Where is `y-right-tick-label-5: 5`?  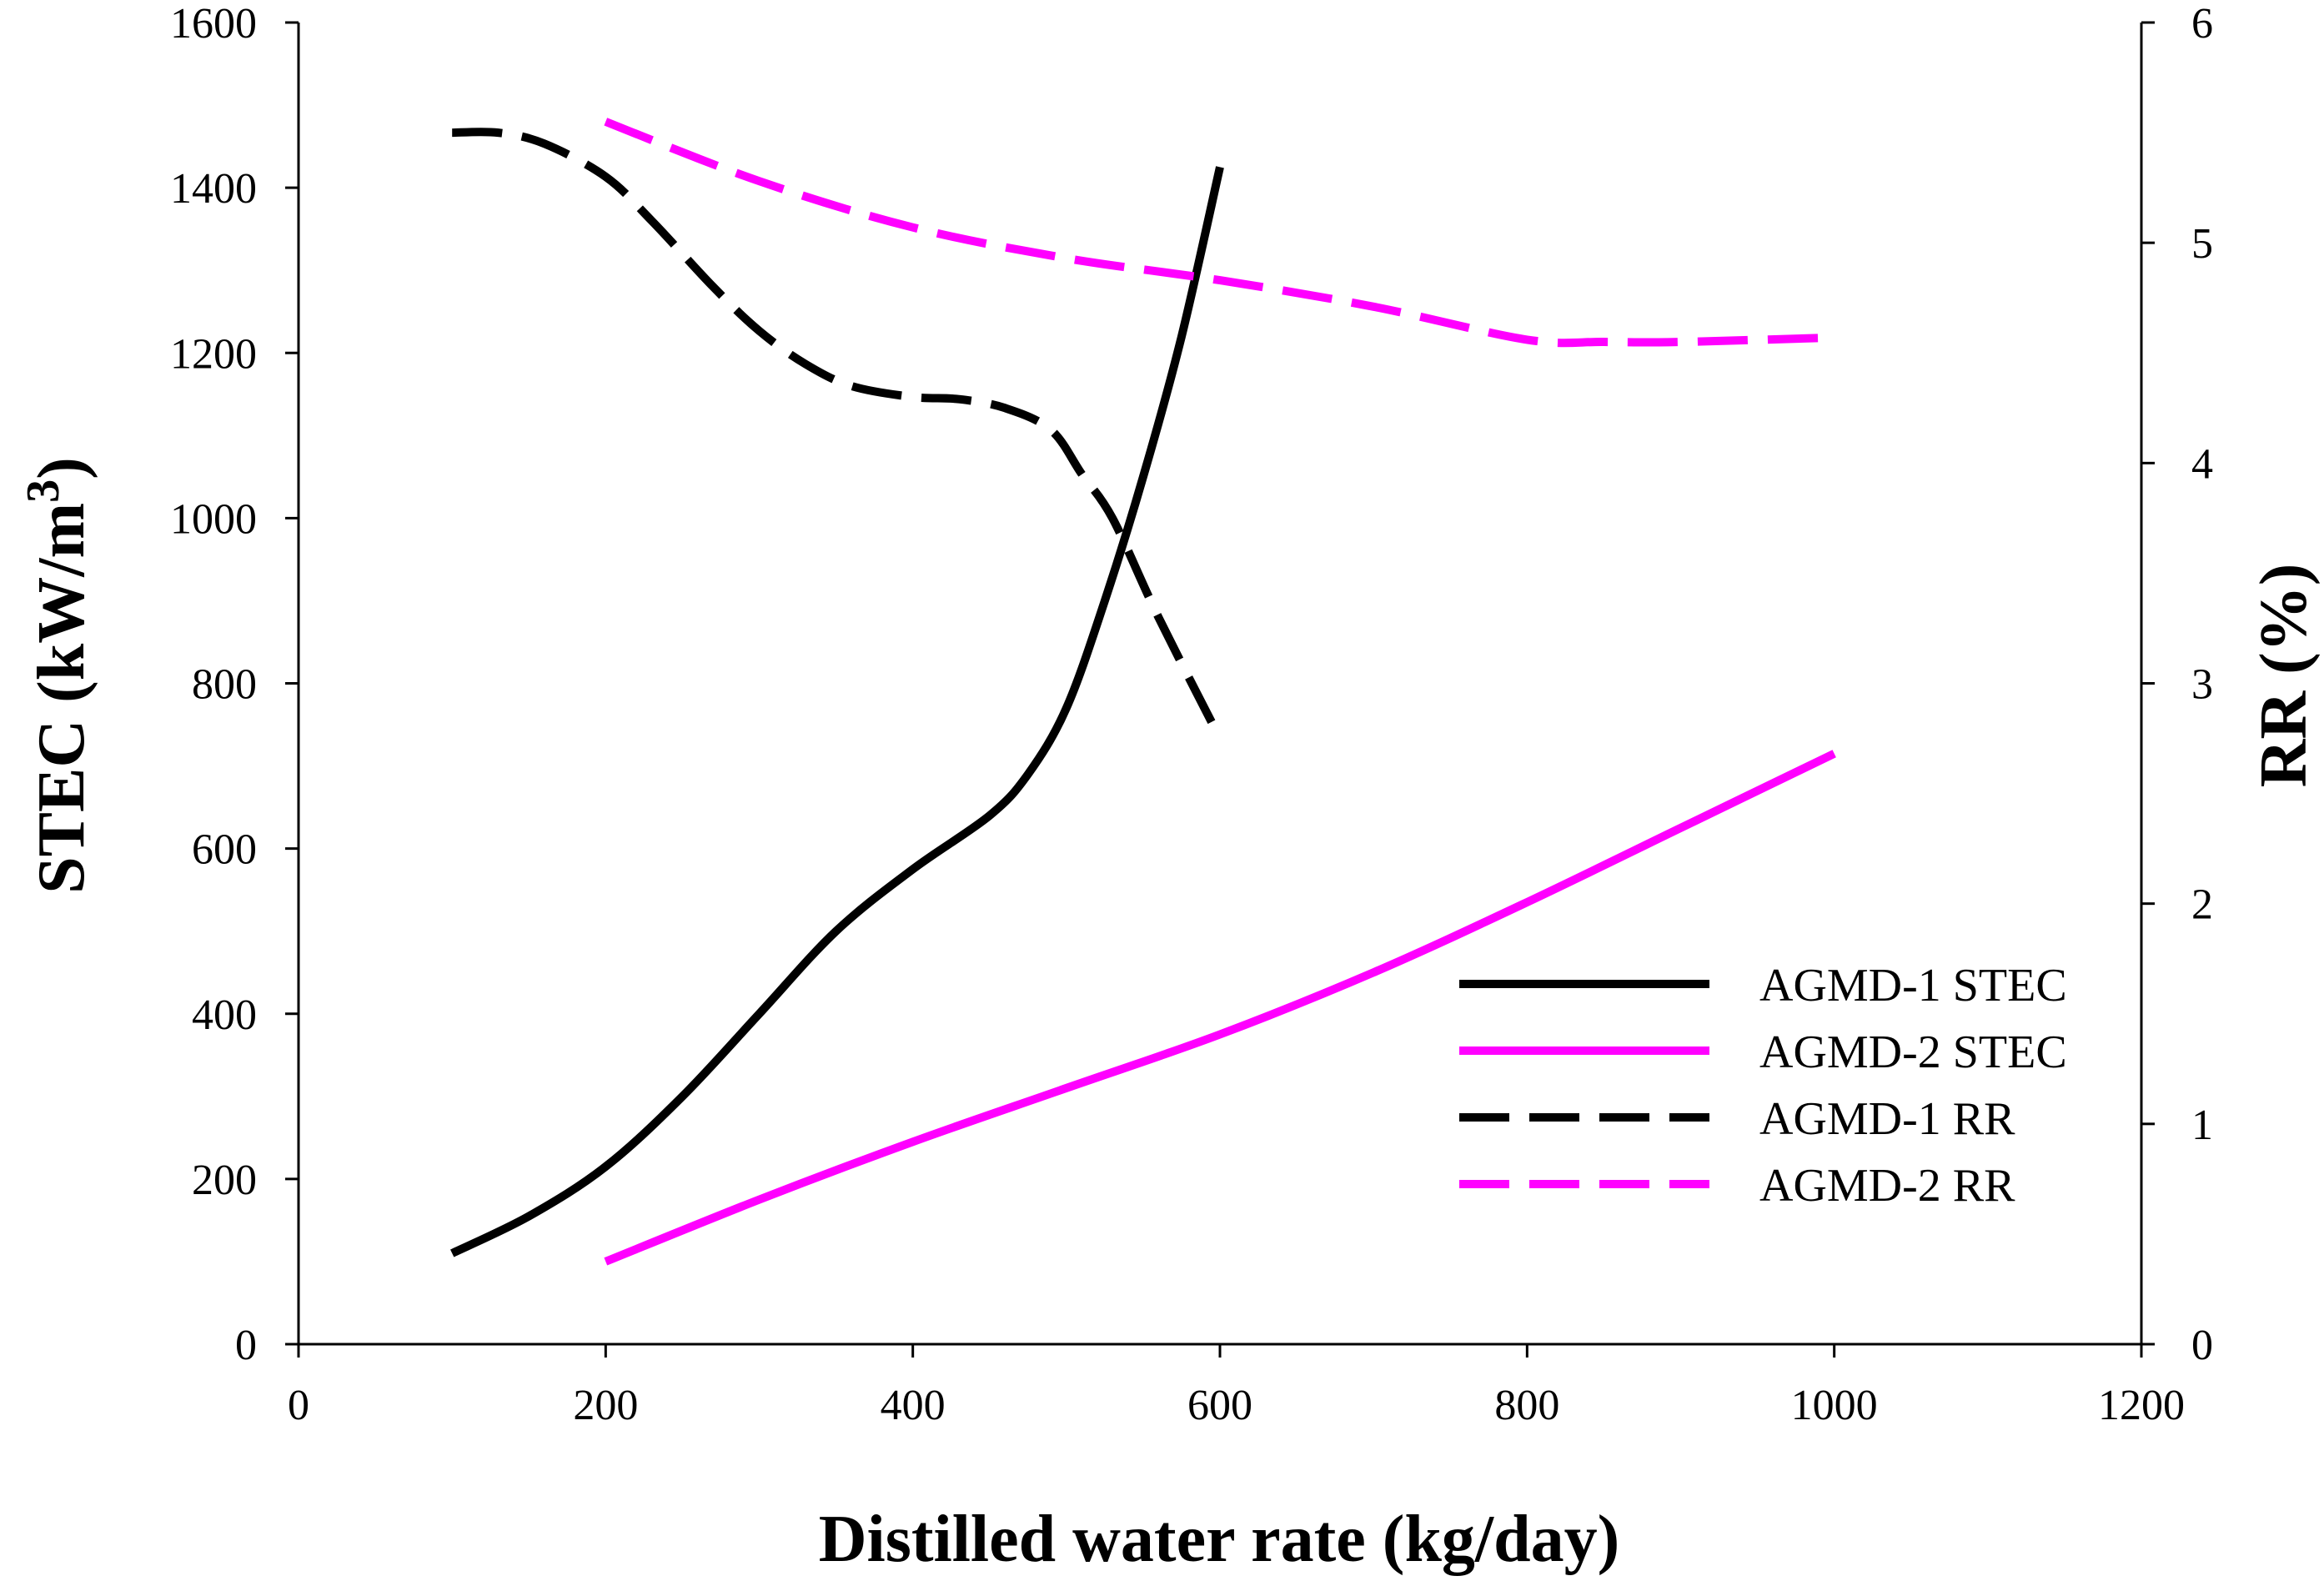 y-right-tick-label-5: 5 is located at coordinates (2202, 244).